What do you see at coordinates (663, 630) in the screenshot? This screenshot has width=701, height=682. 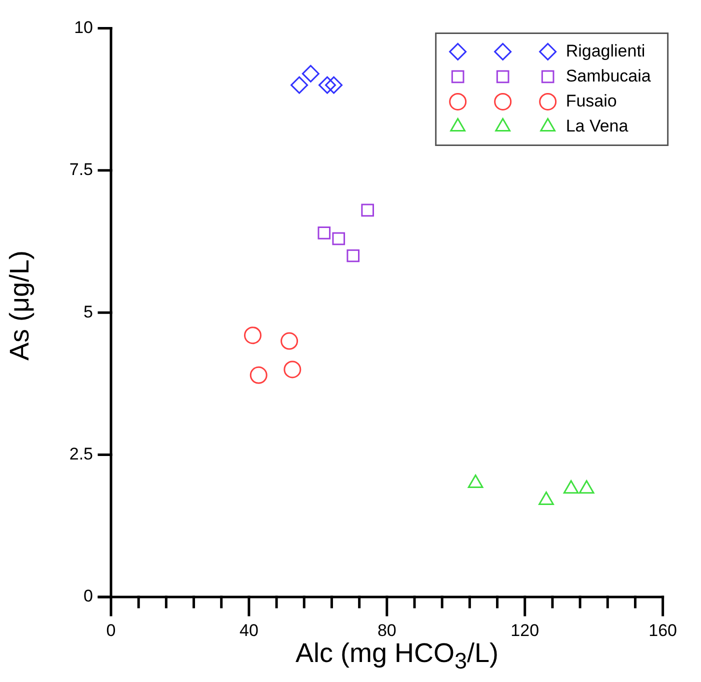 I see `x-tick-label: 160` at bounding box center [663, 630].